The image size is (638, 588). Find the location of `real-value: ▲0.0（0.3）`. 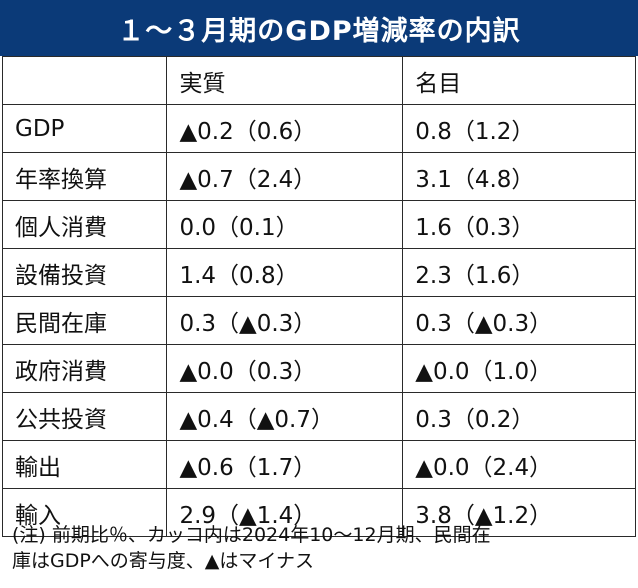

real-value: ▲0.0（0.3） is located at coordinates (285, 368).